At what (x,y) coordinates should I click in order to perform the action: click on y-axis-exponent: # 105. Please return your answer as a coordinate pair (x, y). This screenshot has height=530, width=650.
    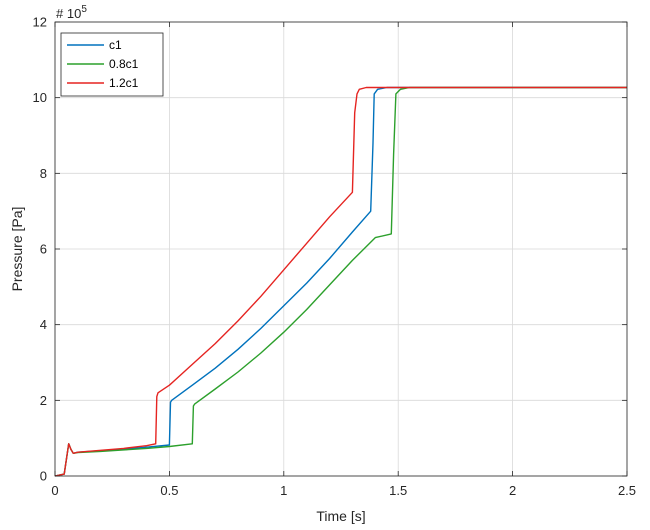
    Looking at the image, I should click on (71, 12).